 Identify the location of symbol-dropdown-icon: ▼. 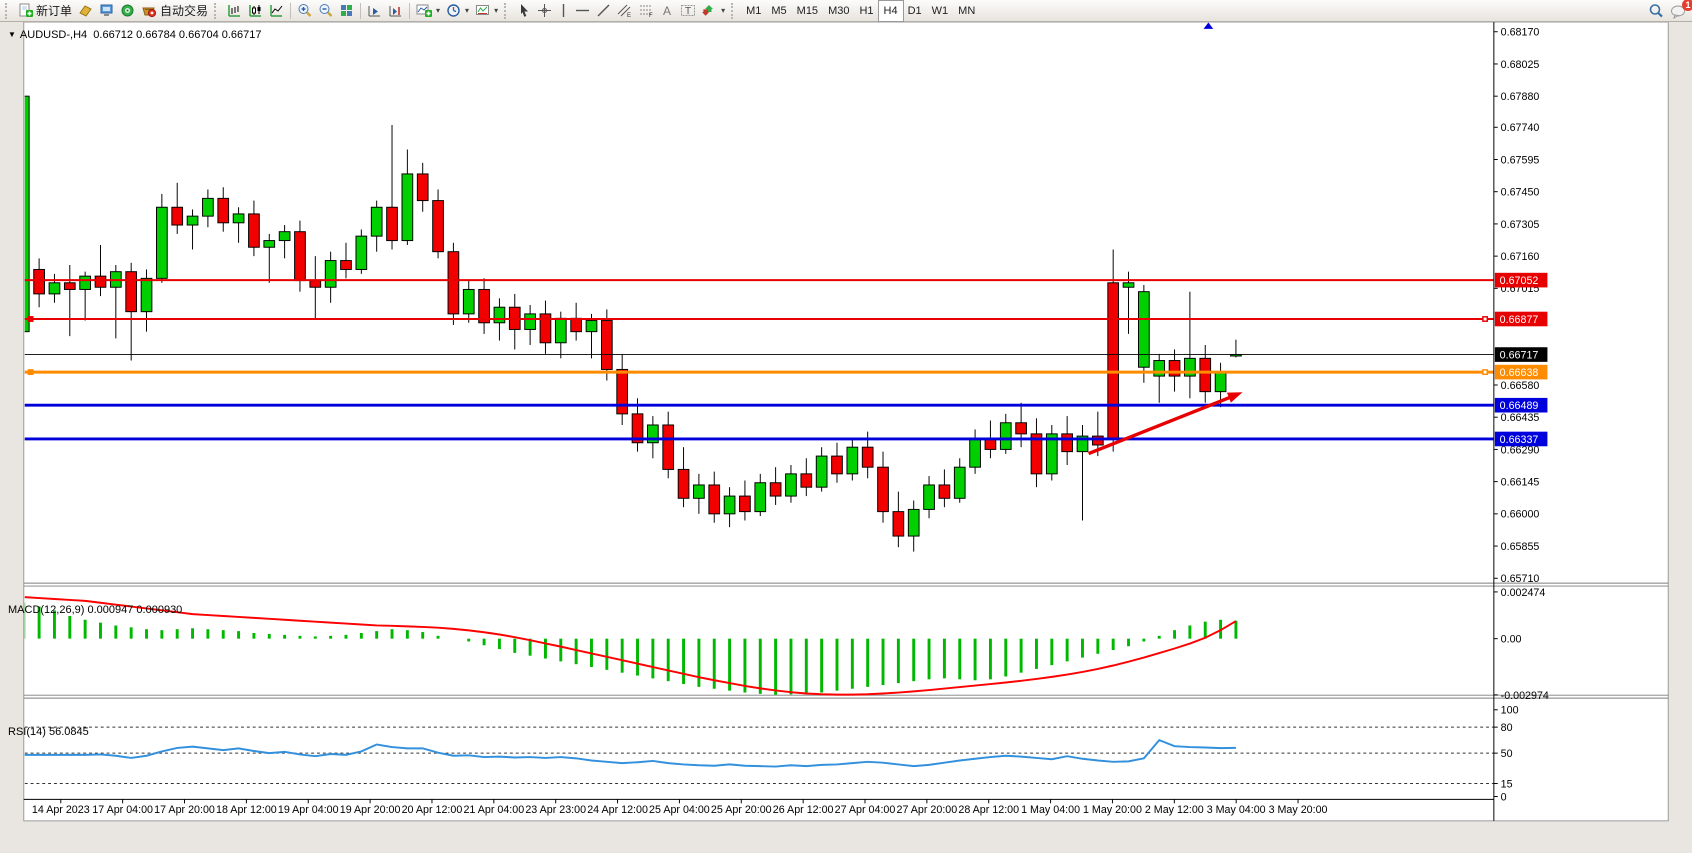
(12, 34).